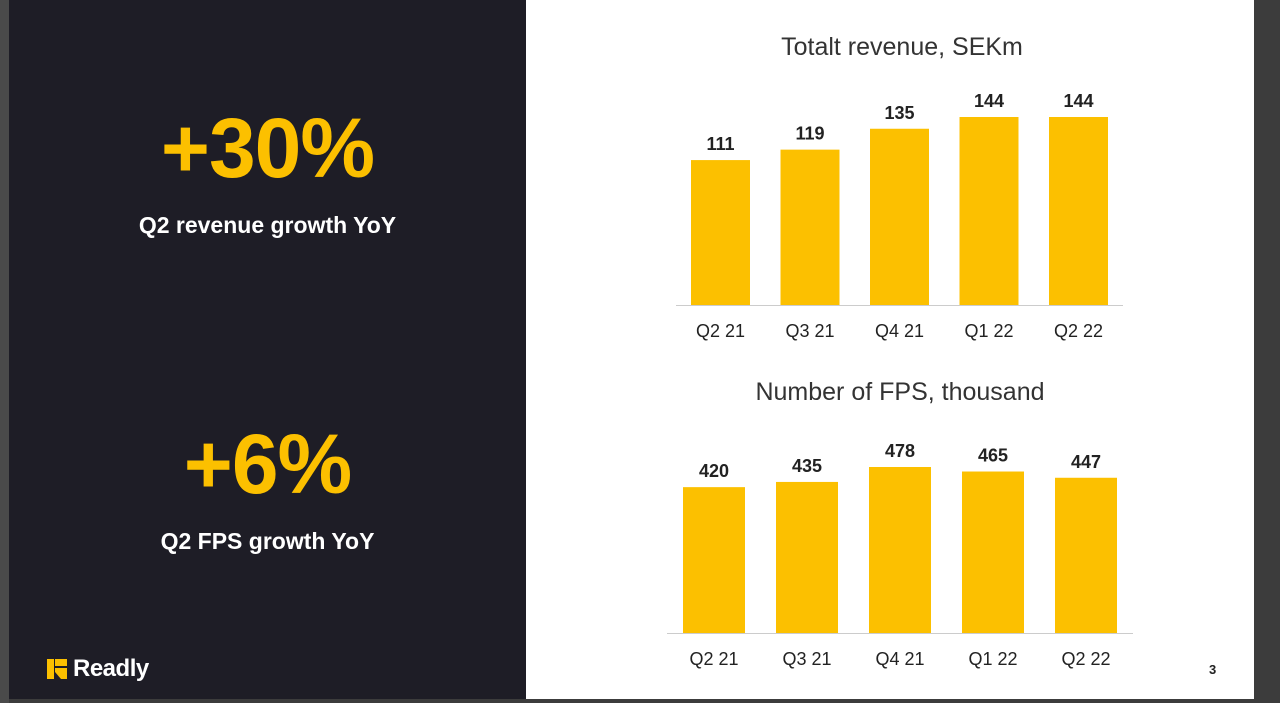  I want to click on readly-logo-text: Readly, so click(111, 668).